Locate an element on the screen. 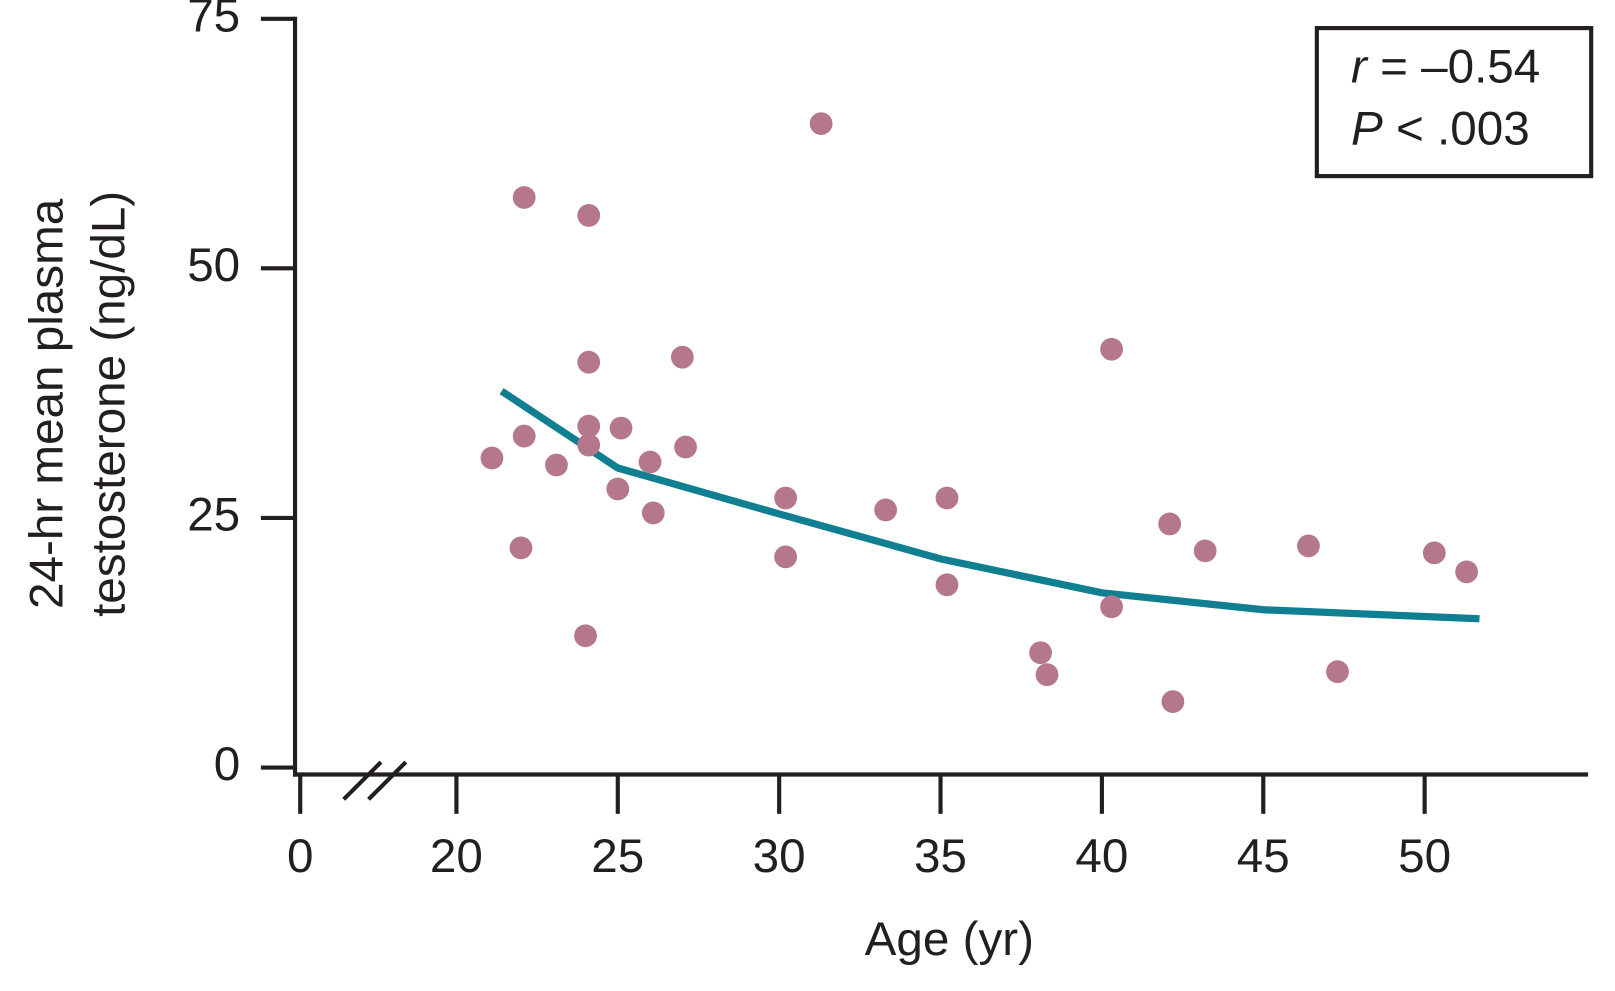  annotation-text: < .003 is located at coordinates (1463, 128).